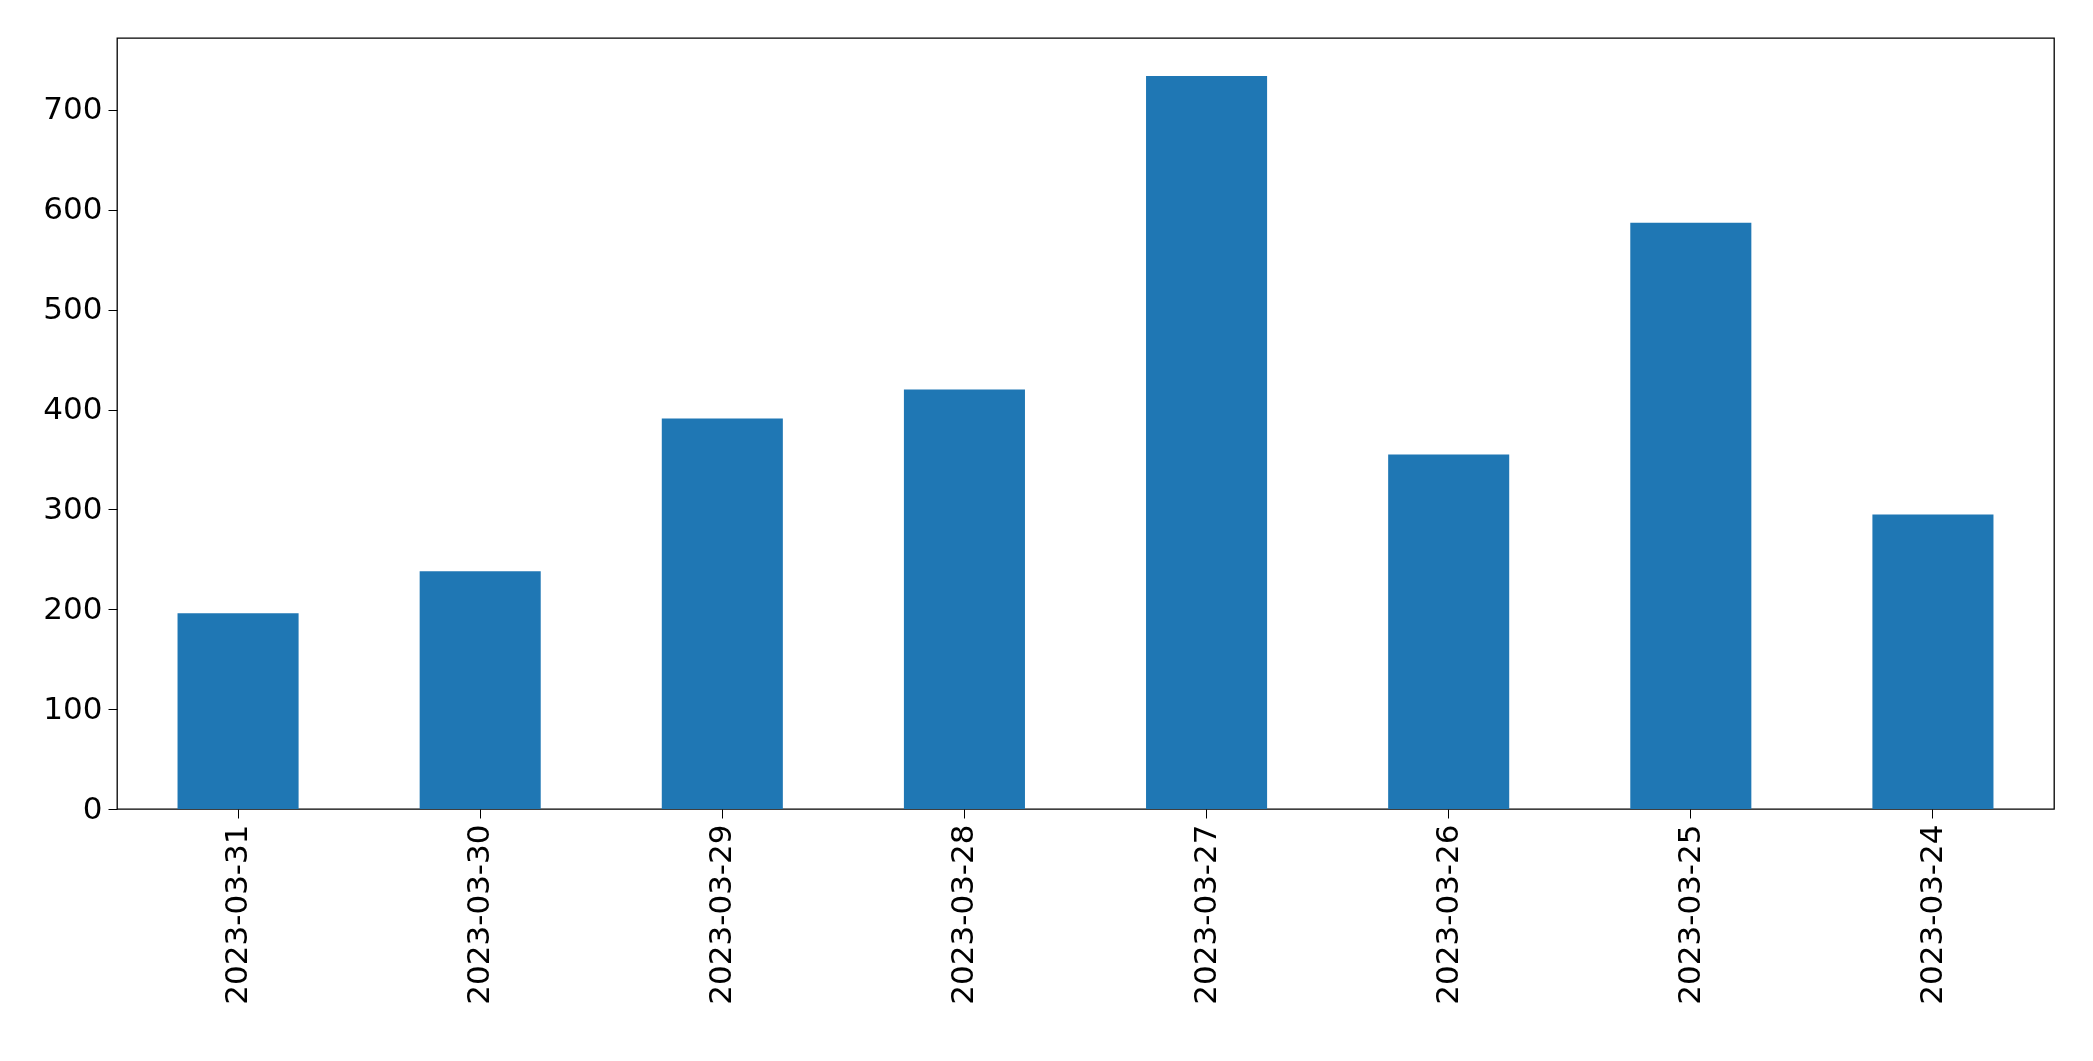 This screenshot has width=2093, height=1061. What do you see at coordinates (73, 308) in the screenshot?
I see `y-tick-label: 500` at bounding box center [73, 308].